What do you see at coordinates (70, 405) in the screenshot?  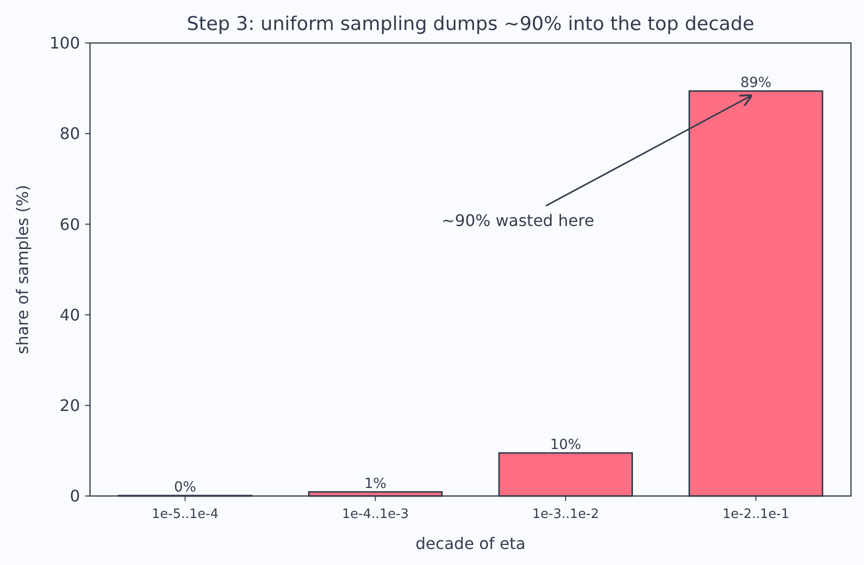 I see `y-tick-label: 20` at bounding box center [70, 405].